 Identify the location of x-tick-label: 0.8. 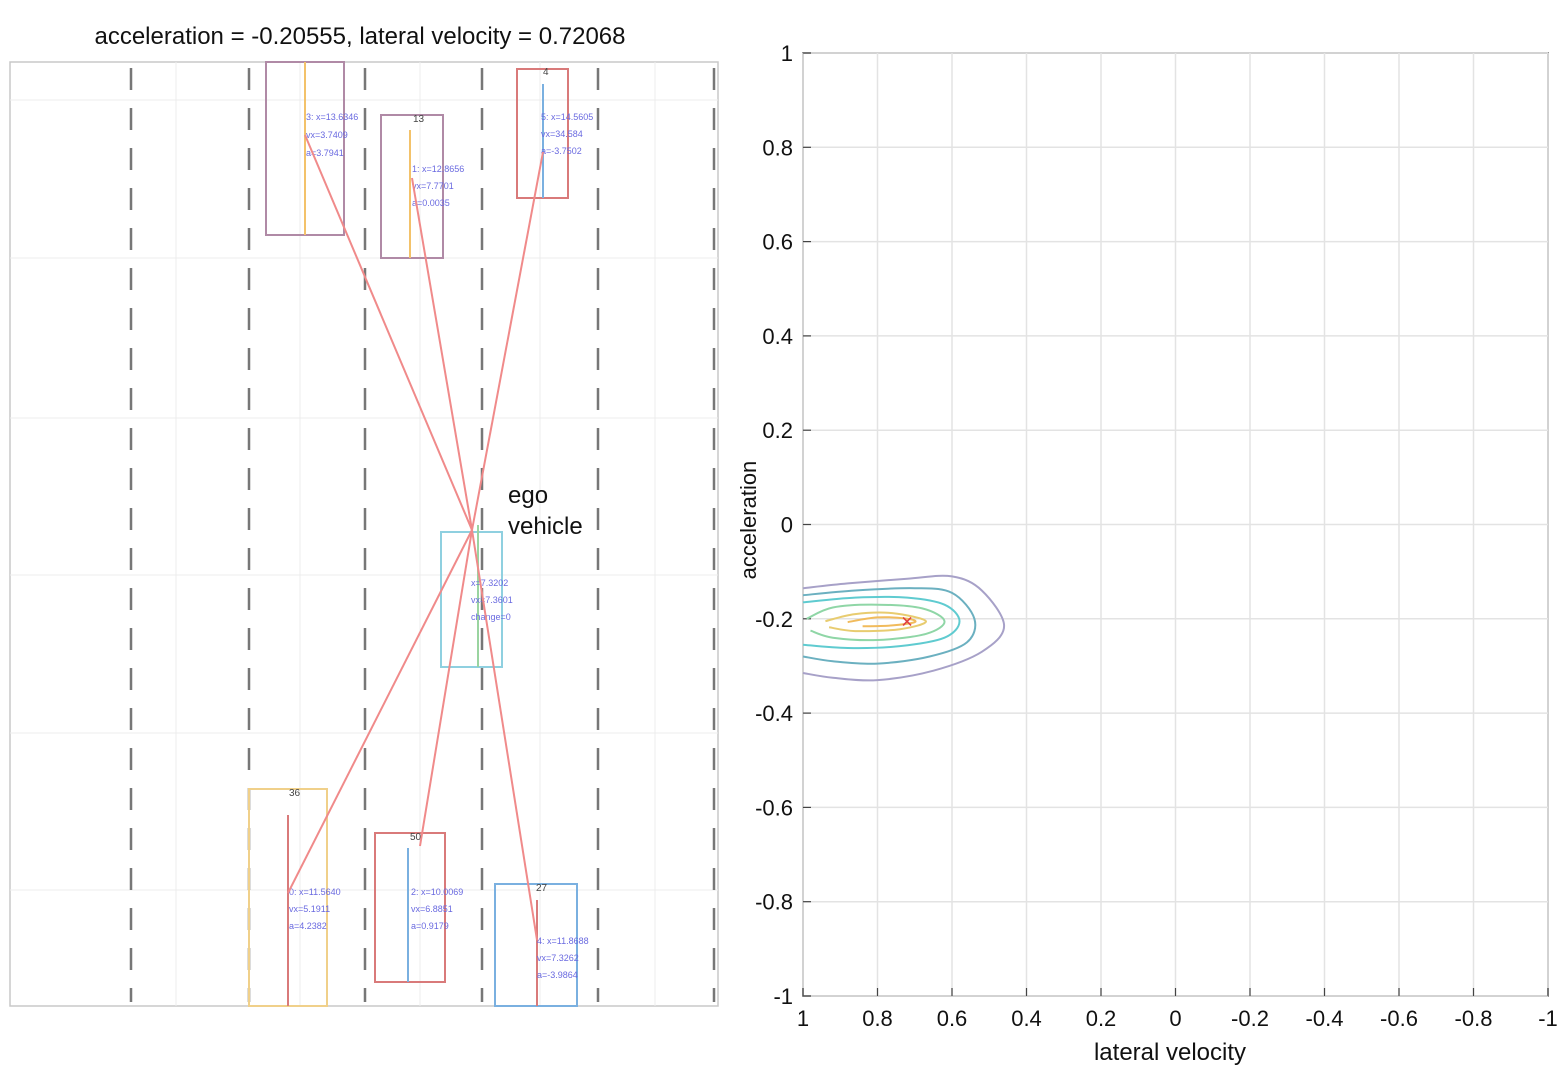
(877, 1018).